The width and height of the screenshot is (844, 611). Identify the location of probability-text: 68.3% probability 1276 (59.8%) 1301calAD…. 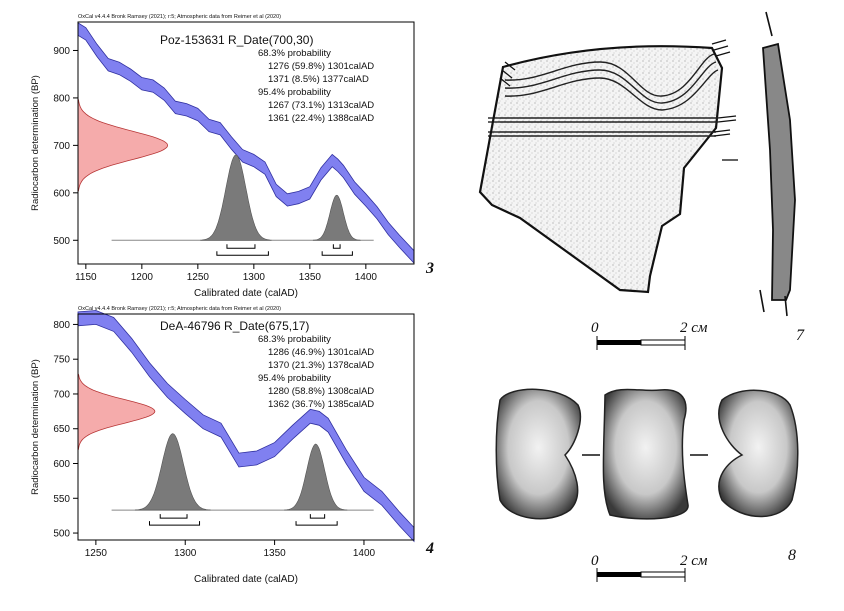
(316, 86).